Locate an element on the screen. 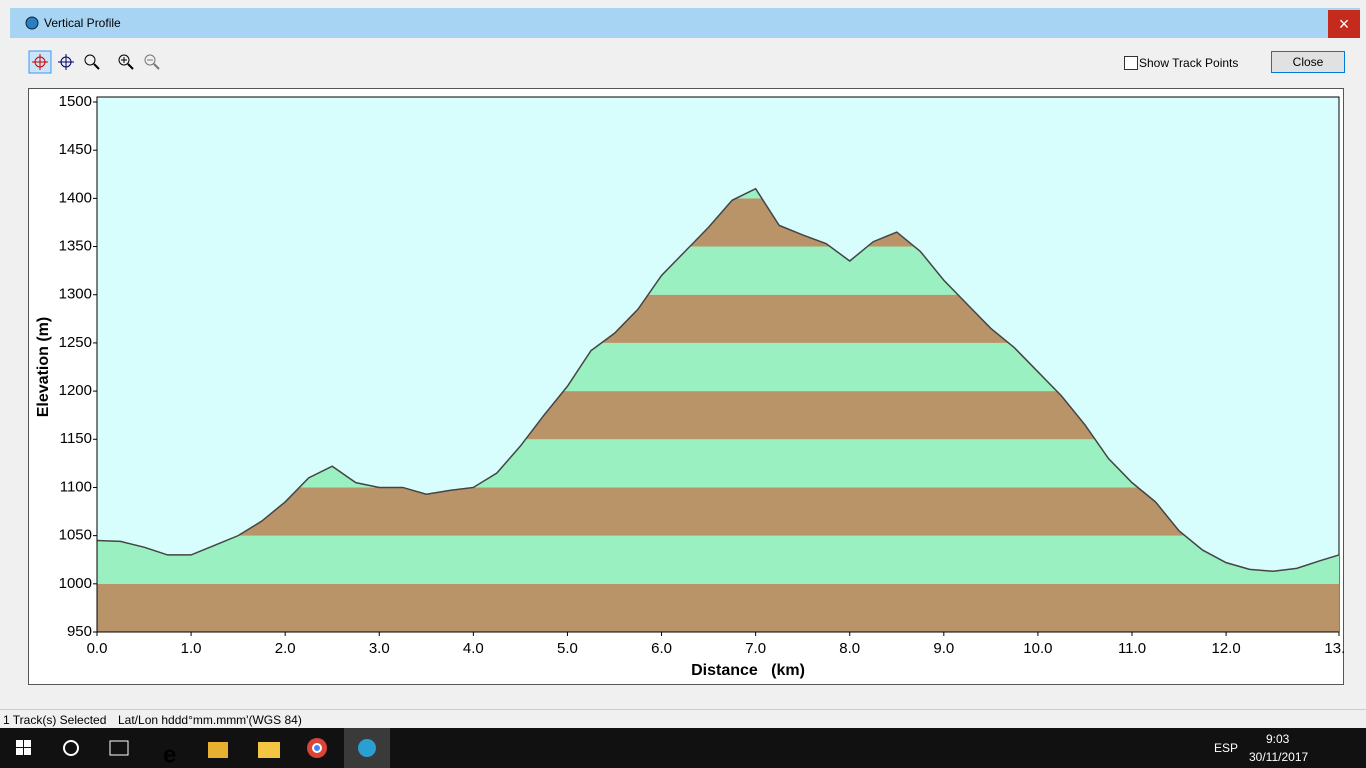 The width and height of the screenshot is (1366, 768). y-tick-label: 1250 is located at coordinates (75, 342).